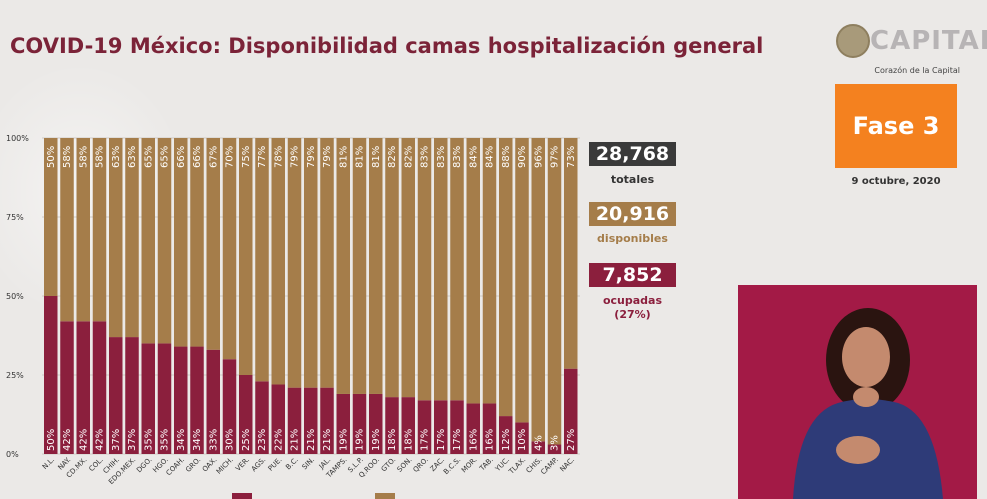 The height and width of the screenshot is (499, 987). What do you see at coordinates (83, 440) in the screenshot?
I see `data-label-occupied: 42%` at bounding box center [83, 440].